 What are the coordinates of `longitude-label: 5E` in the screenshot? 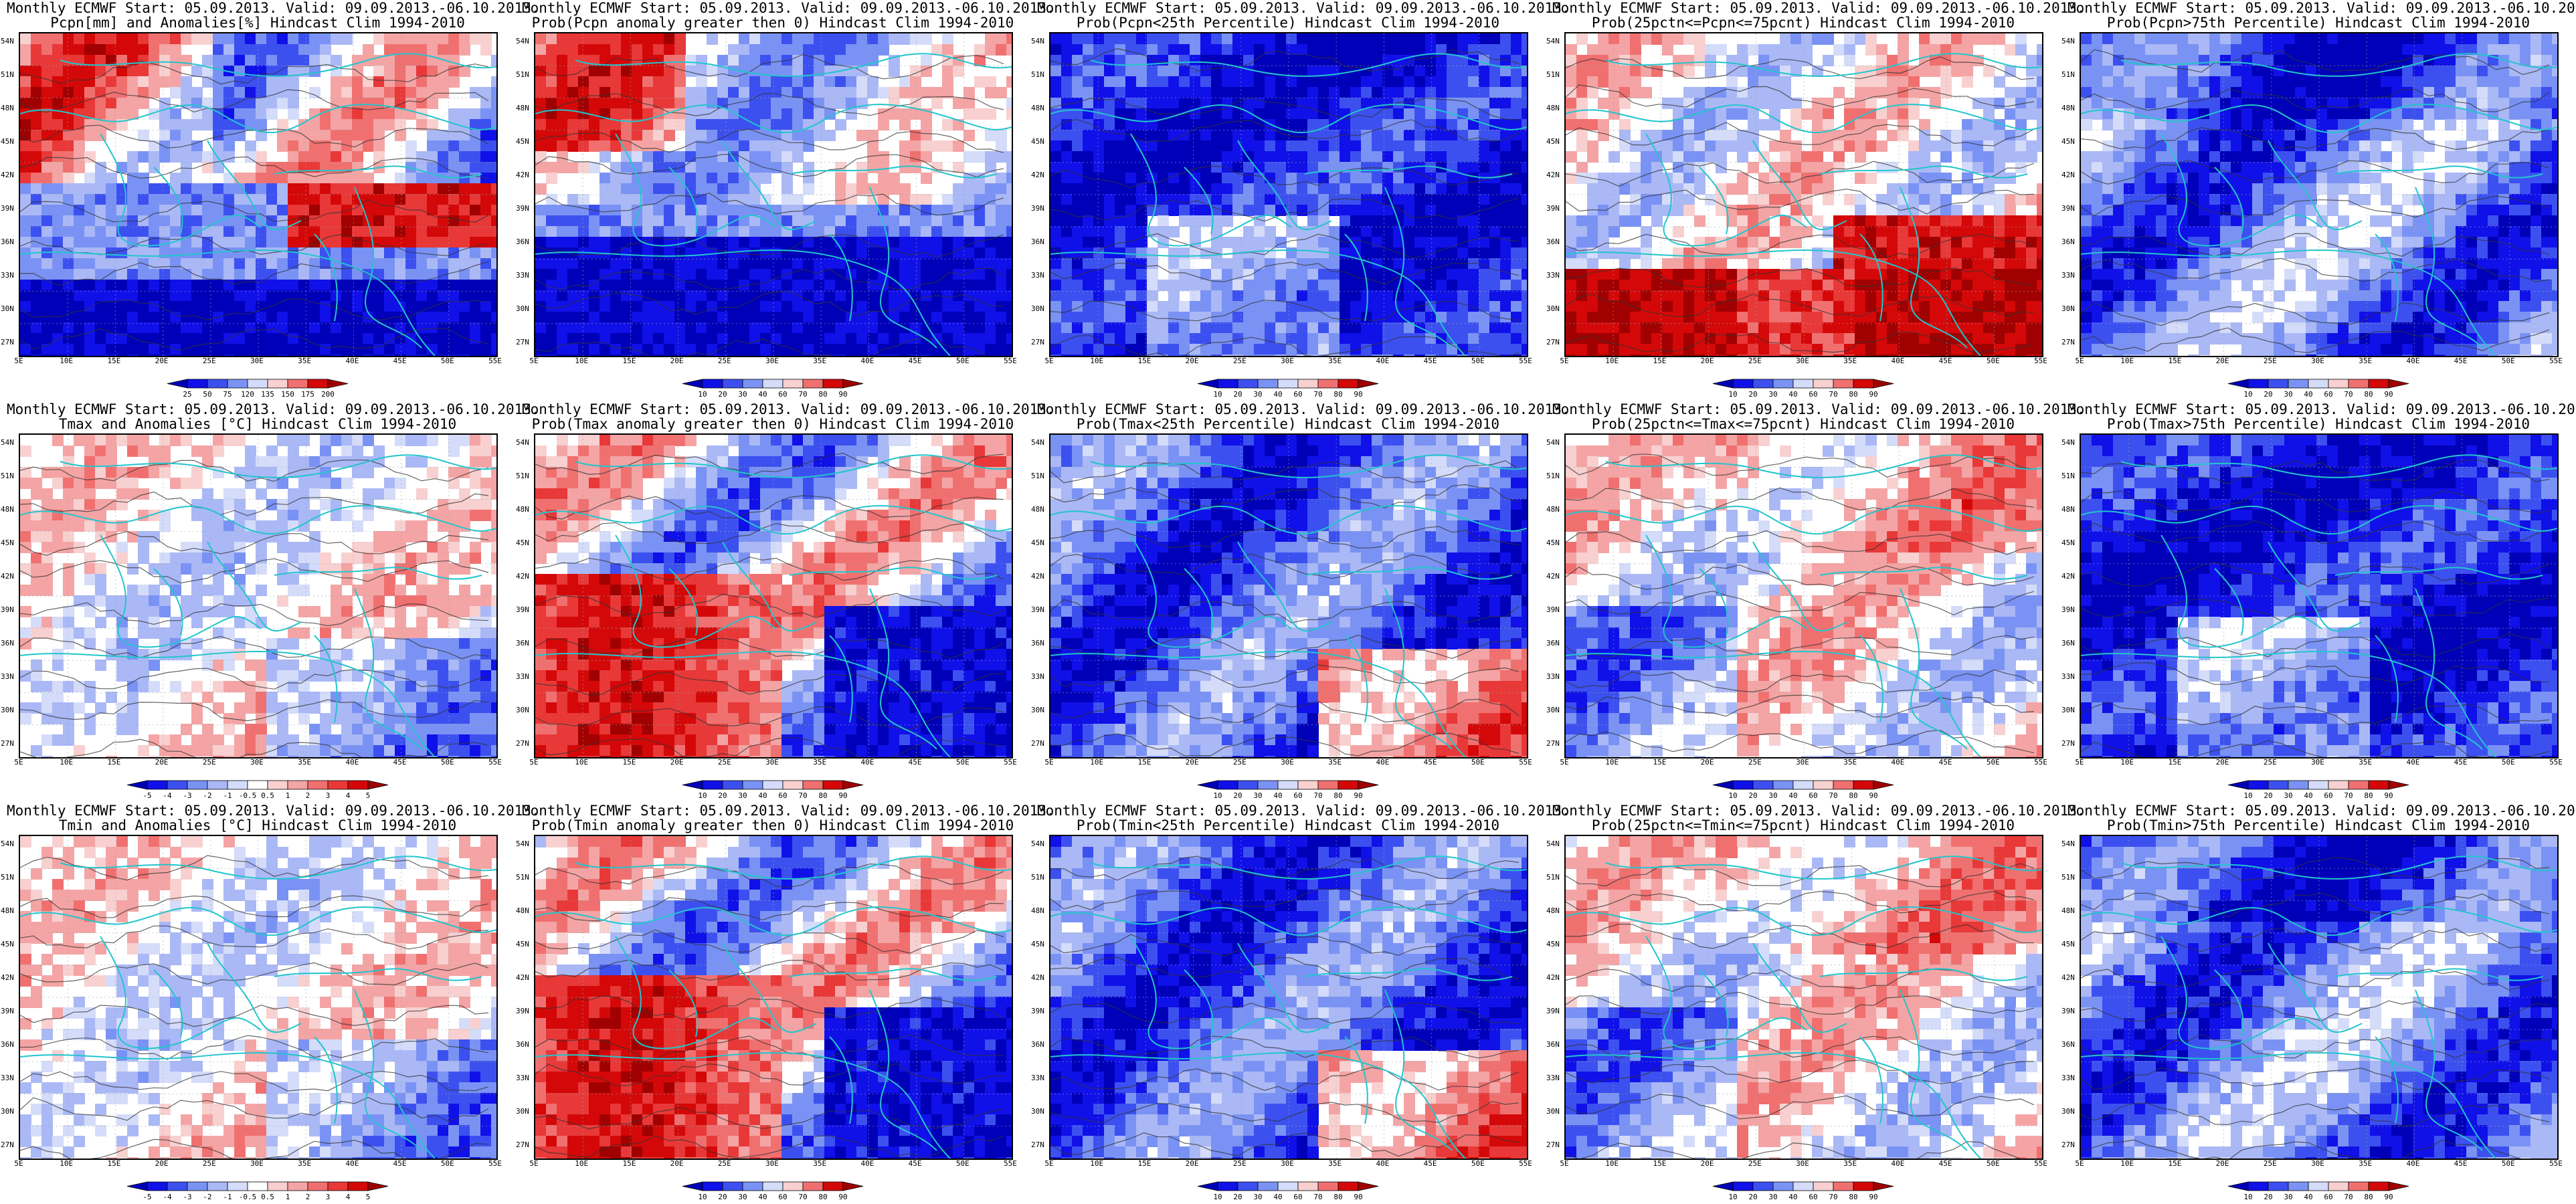 It's located at (1565, 361).